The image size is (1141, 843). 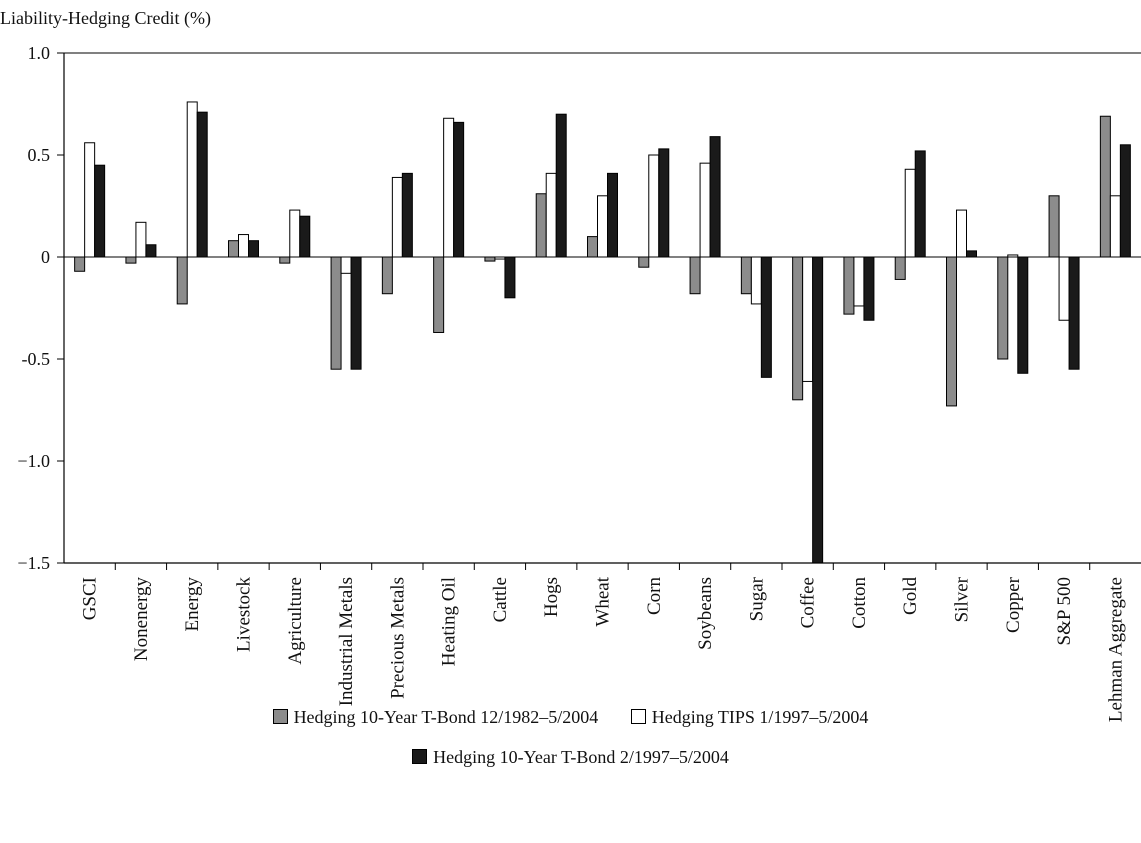 I want to click on bar-wheat-tbond-1982, so click(x=592, y=247).